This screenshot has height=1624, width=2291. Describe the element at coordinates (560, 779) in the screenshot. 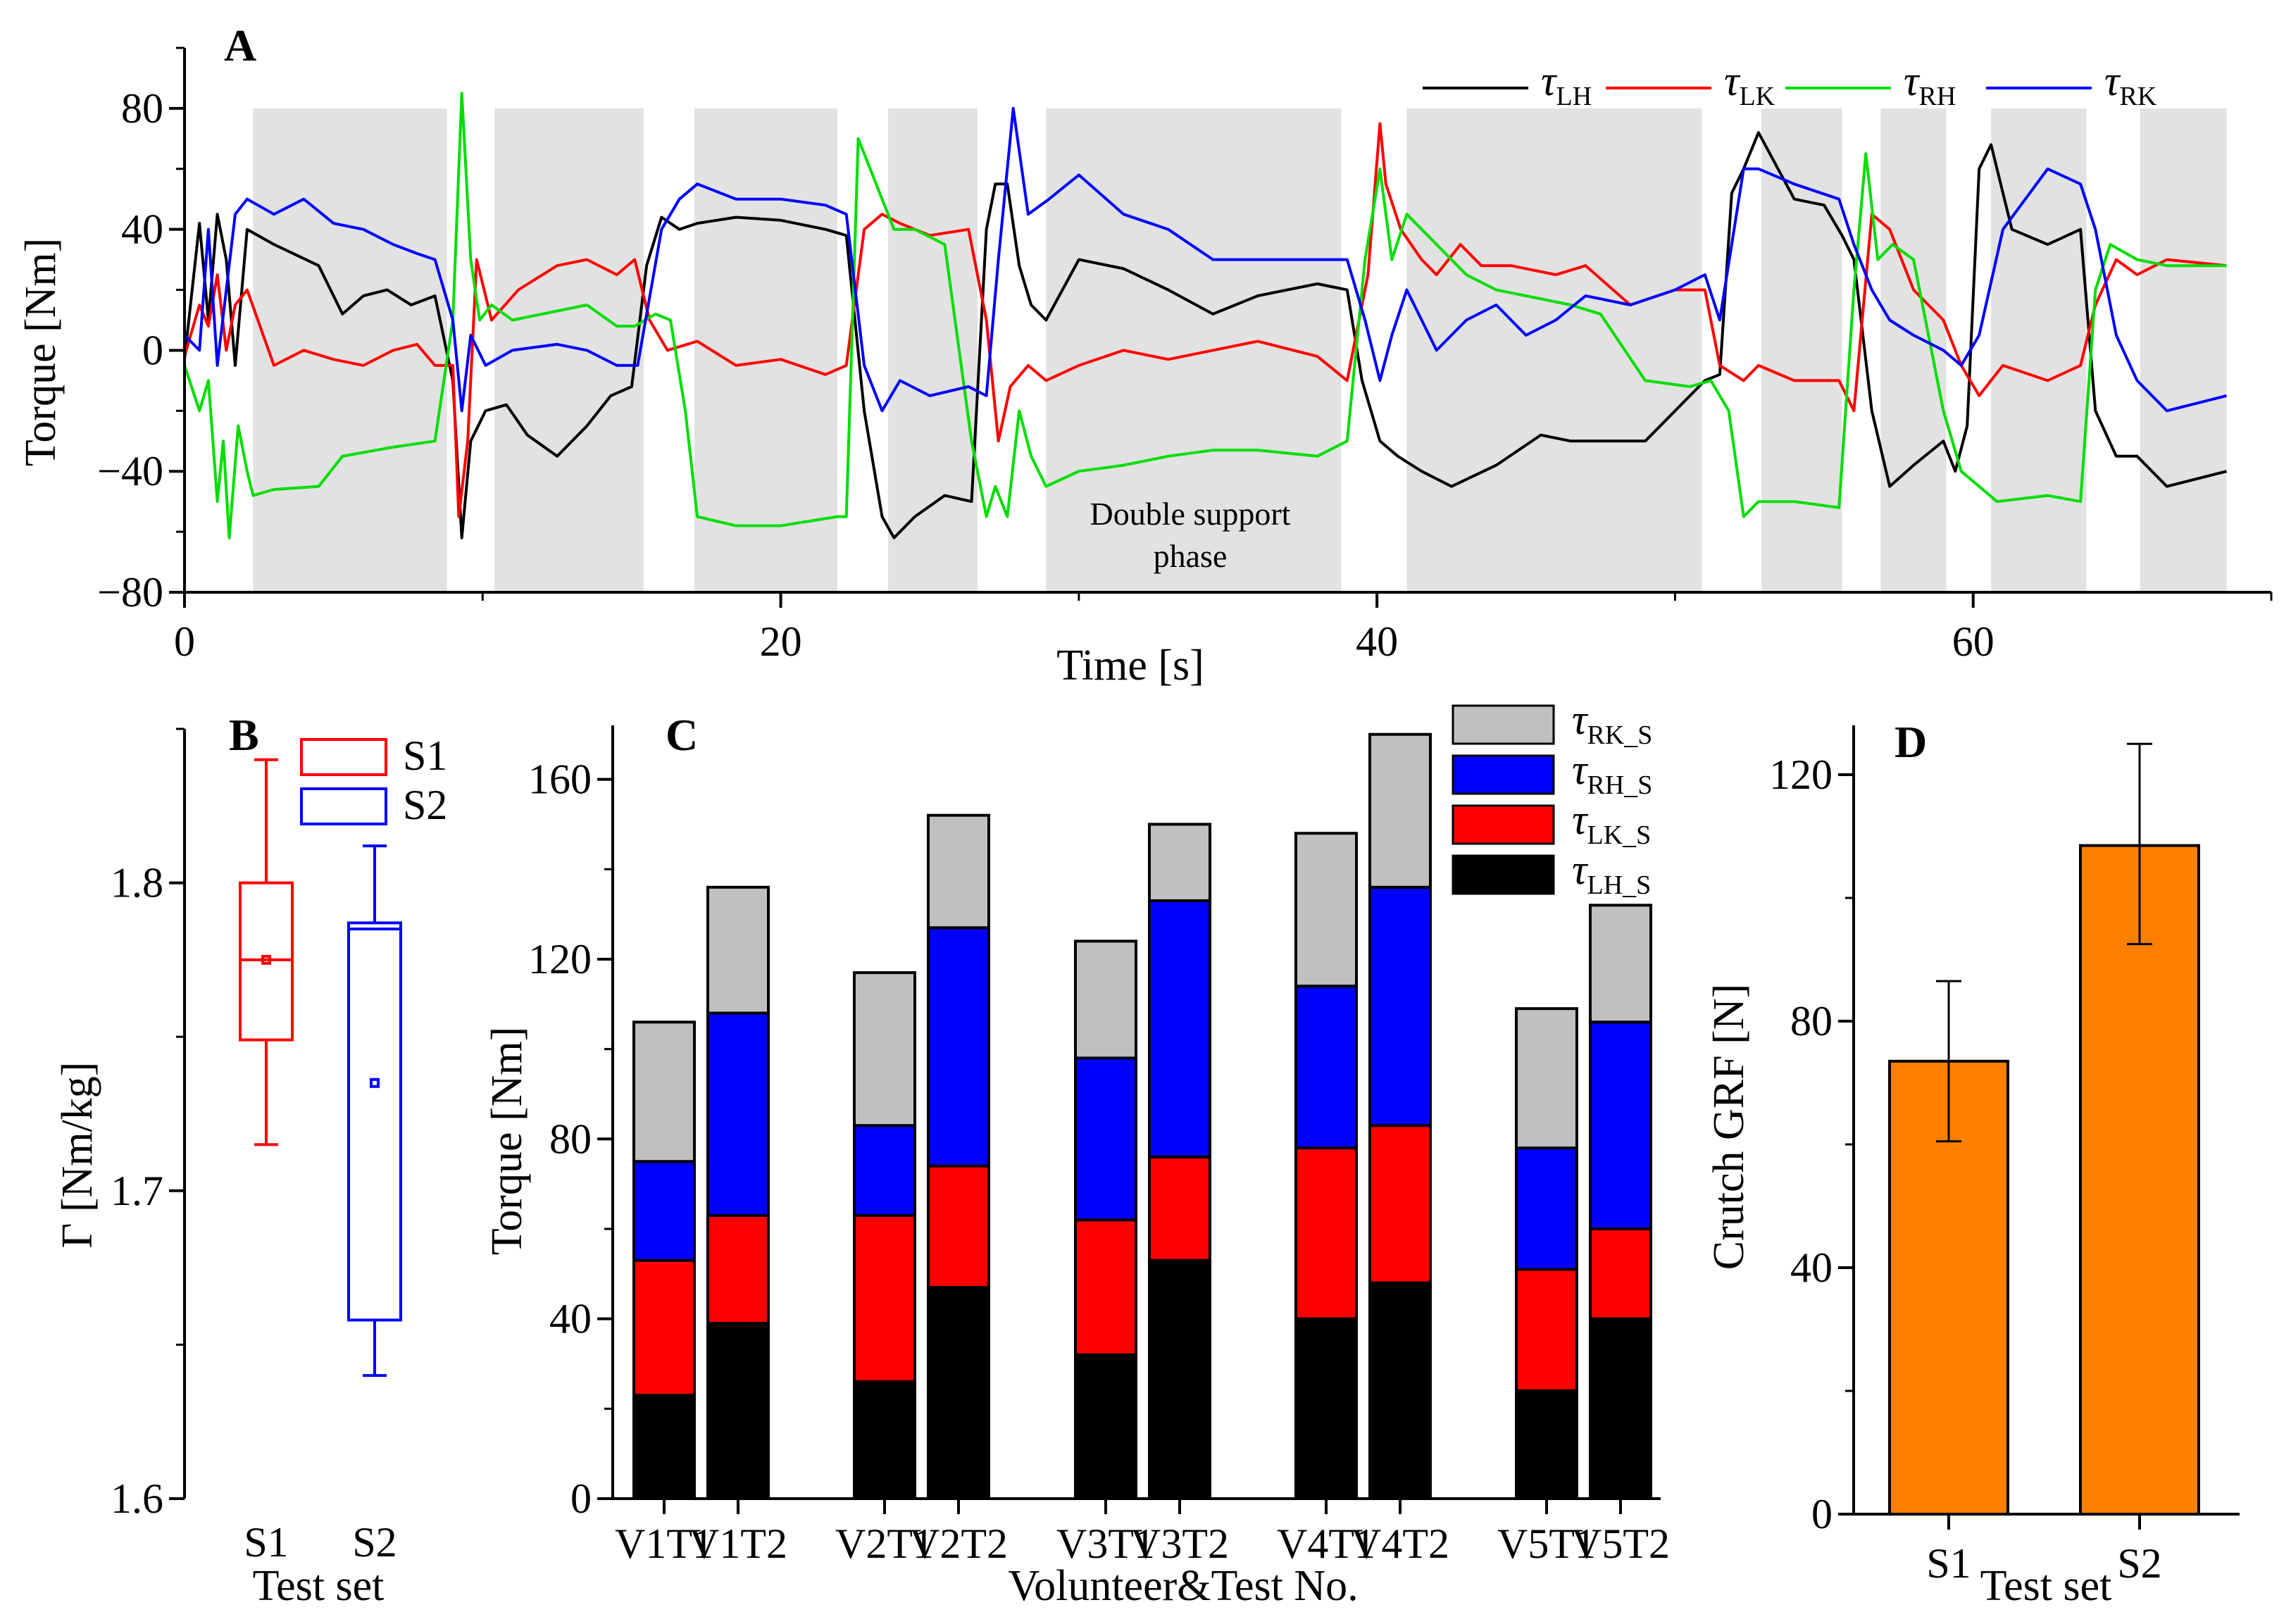

I see `y-tick-label: 160` at that location.